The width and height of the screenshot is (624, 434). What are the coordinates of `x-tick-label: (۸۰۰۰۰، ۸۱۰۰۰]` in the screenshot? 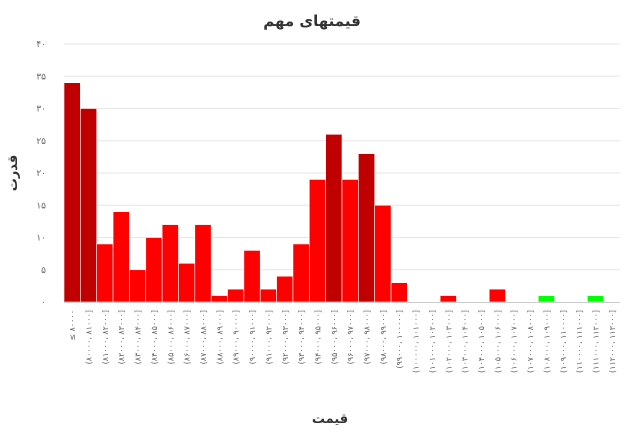 It's located at (89, 337).